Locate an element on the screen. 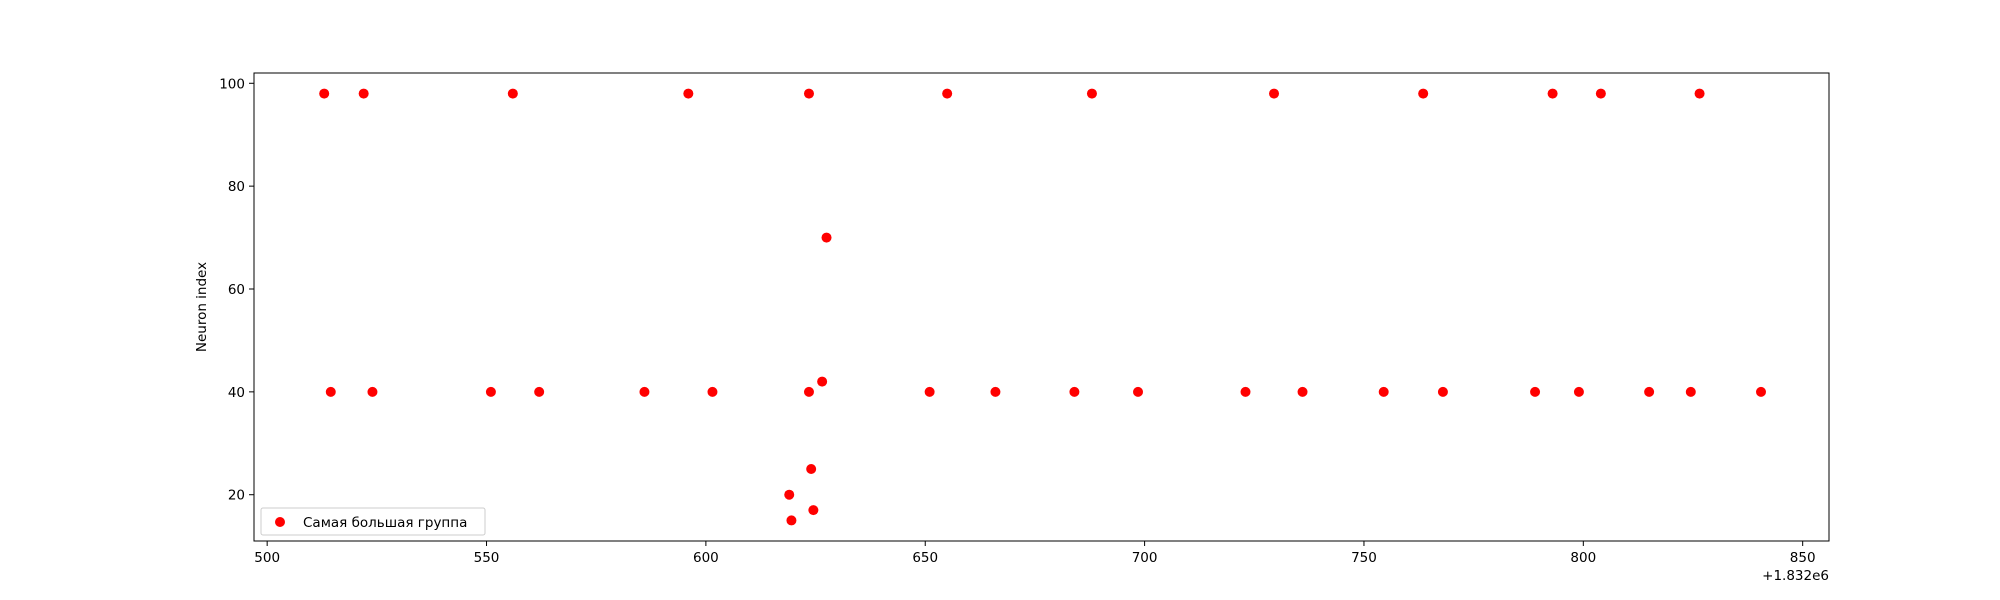 The height and width of the screenshot is (600, 2000). legend: Самая большая группа is located at coordinates (373, 521).